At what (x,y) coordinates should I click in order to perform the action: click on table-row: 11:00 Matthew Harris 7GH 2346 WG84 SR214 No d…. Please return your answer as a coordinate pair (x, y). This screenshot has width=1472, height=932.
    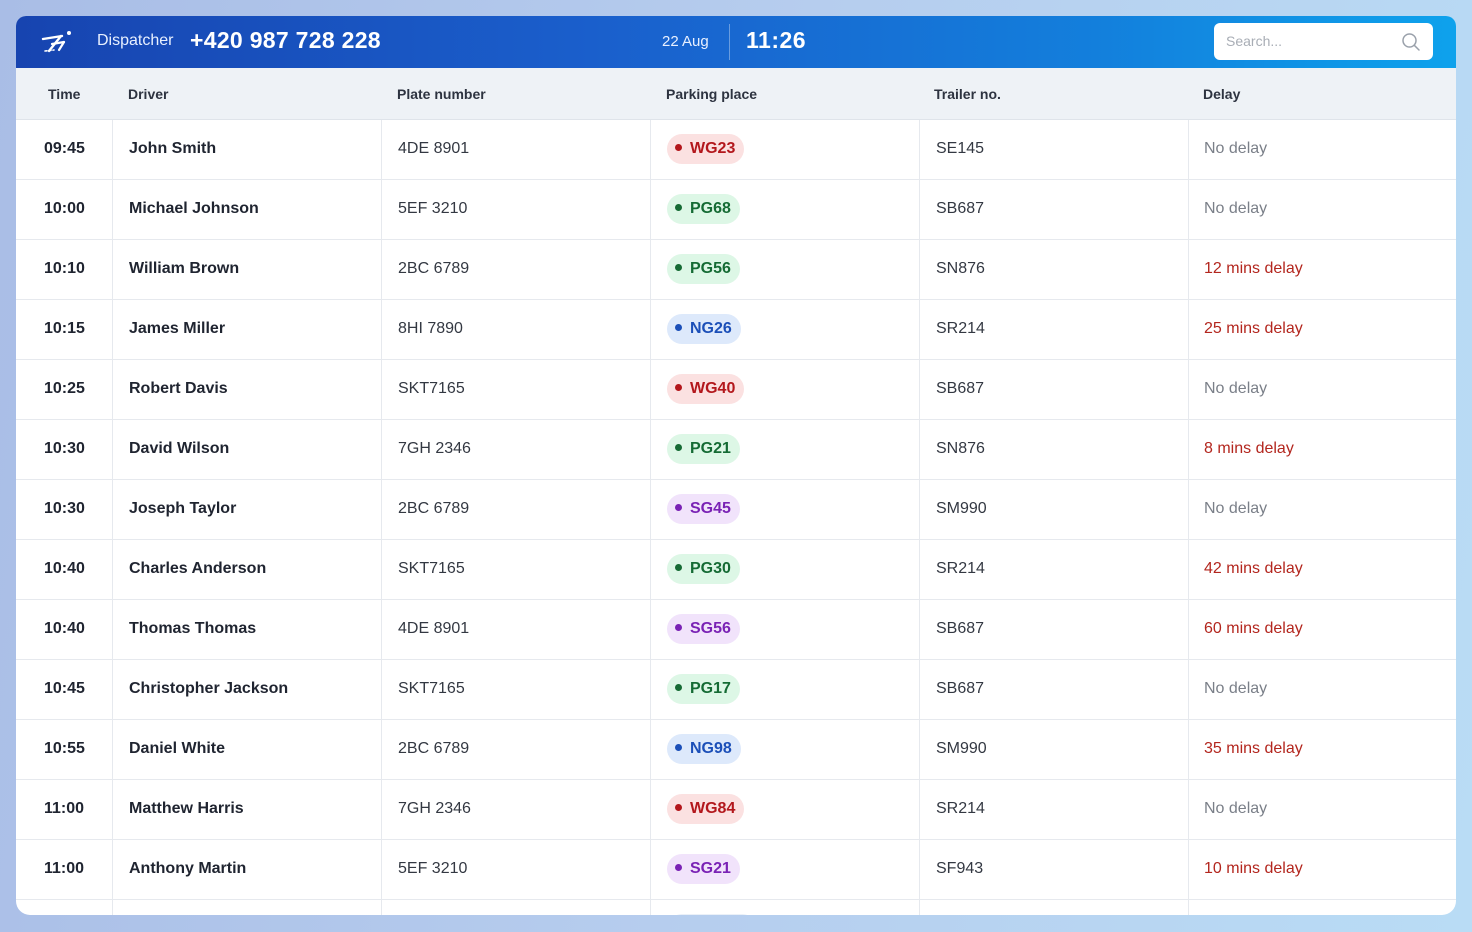
    Looking at the image, I should click on (736, 810).